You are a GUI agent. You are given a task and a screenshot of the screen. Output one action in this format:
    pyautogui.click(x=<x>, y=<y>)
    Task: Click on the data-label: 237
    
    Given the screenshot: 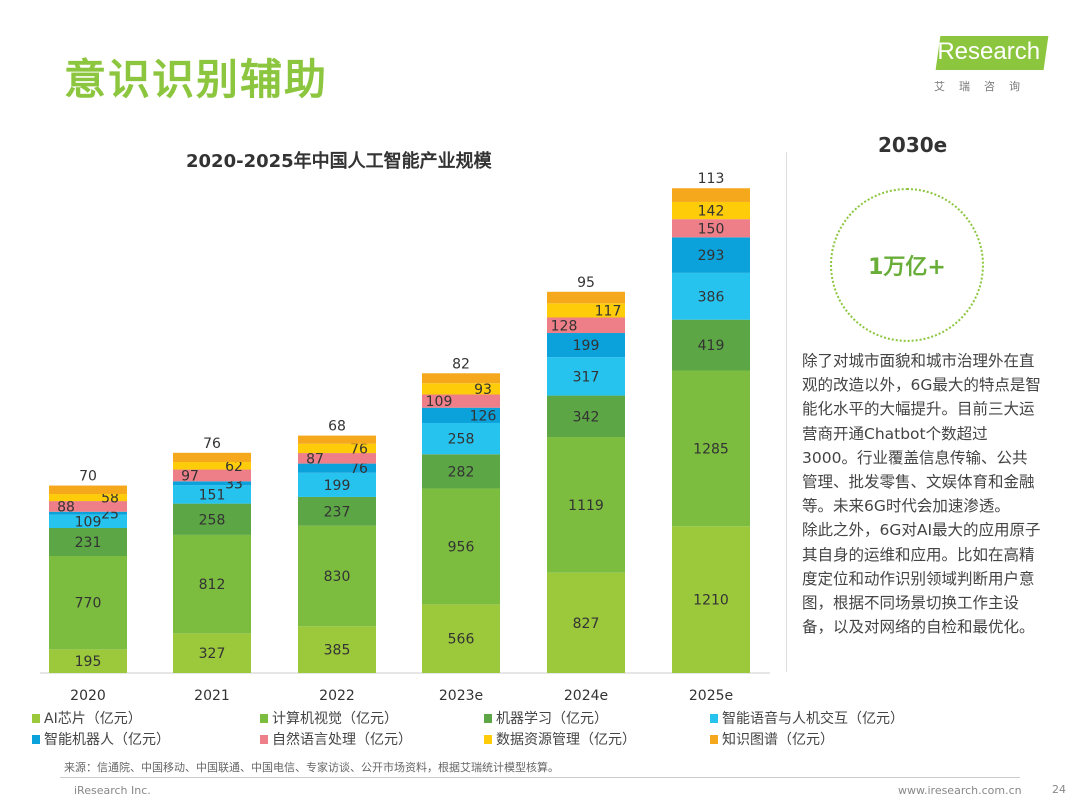 What is the action you would take?
    pyautogui.click(x=337, y=512)
    